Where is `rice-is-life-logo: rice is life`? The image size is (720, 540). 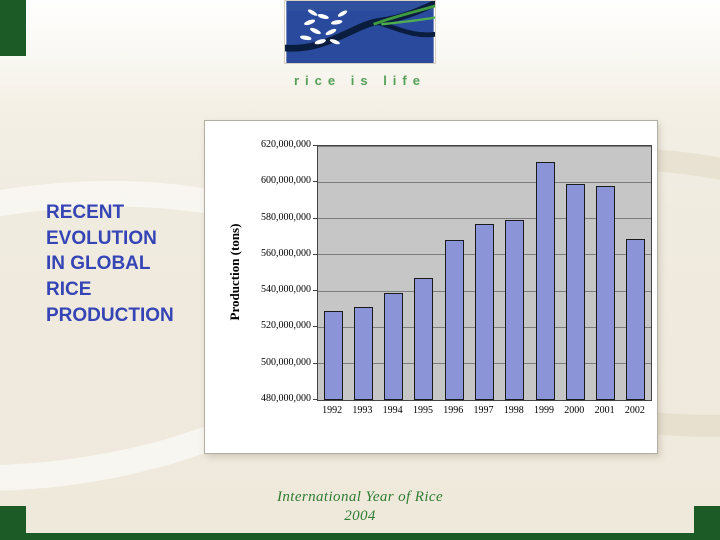 rice-is-life-logo: rice is life is located at coordinates (360, 44).